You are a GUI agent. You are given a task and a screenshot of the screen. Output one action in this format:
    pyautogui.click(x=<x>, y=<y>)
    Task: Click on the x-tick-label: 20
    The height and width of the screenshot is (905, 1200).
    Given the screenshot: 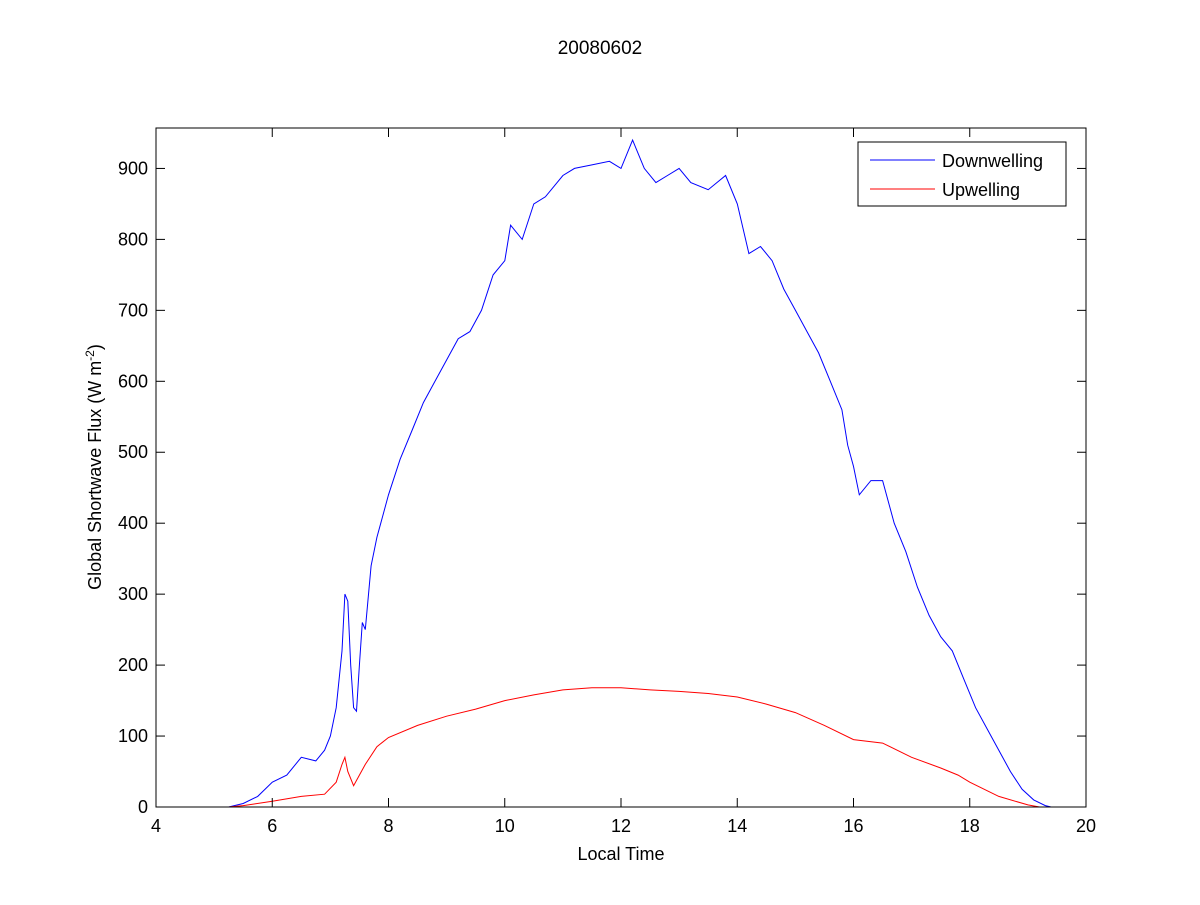 What is the action you would take?
    pyautogui.click(x=1086, y=826)
    